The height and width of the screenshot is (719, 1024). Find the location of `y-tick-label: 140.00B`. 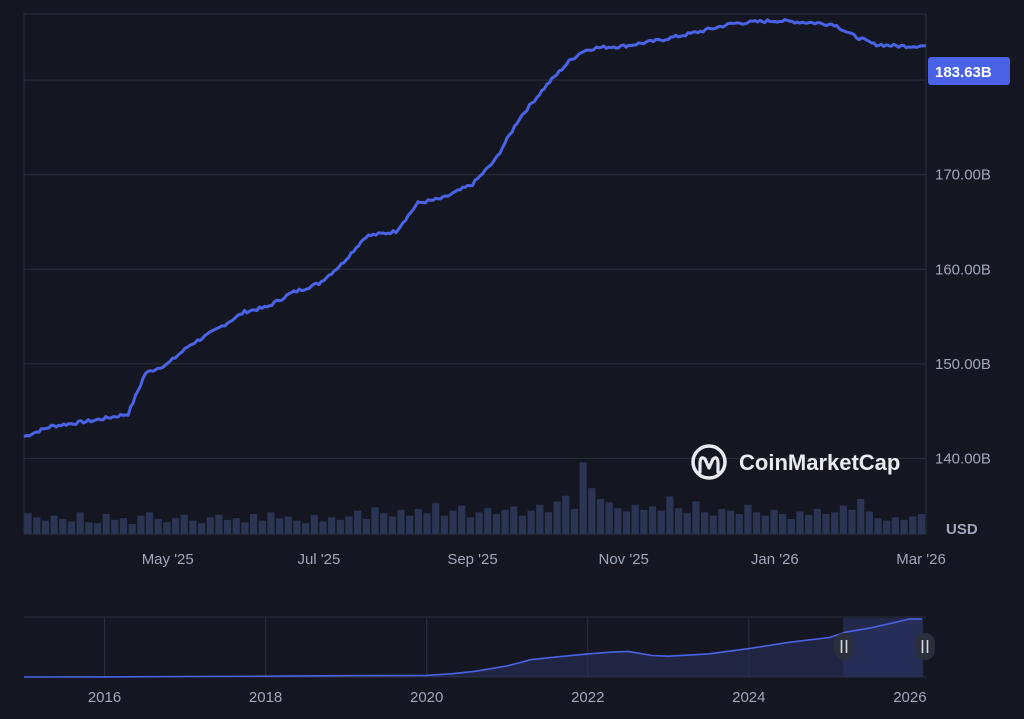

y-tick-label: 140.00B is located at coordinates (963, 458).